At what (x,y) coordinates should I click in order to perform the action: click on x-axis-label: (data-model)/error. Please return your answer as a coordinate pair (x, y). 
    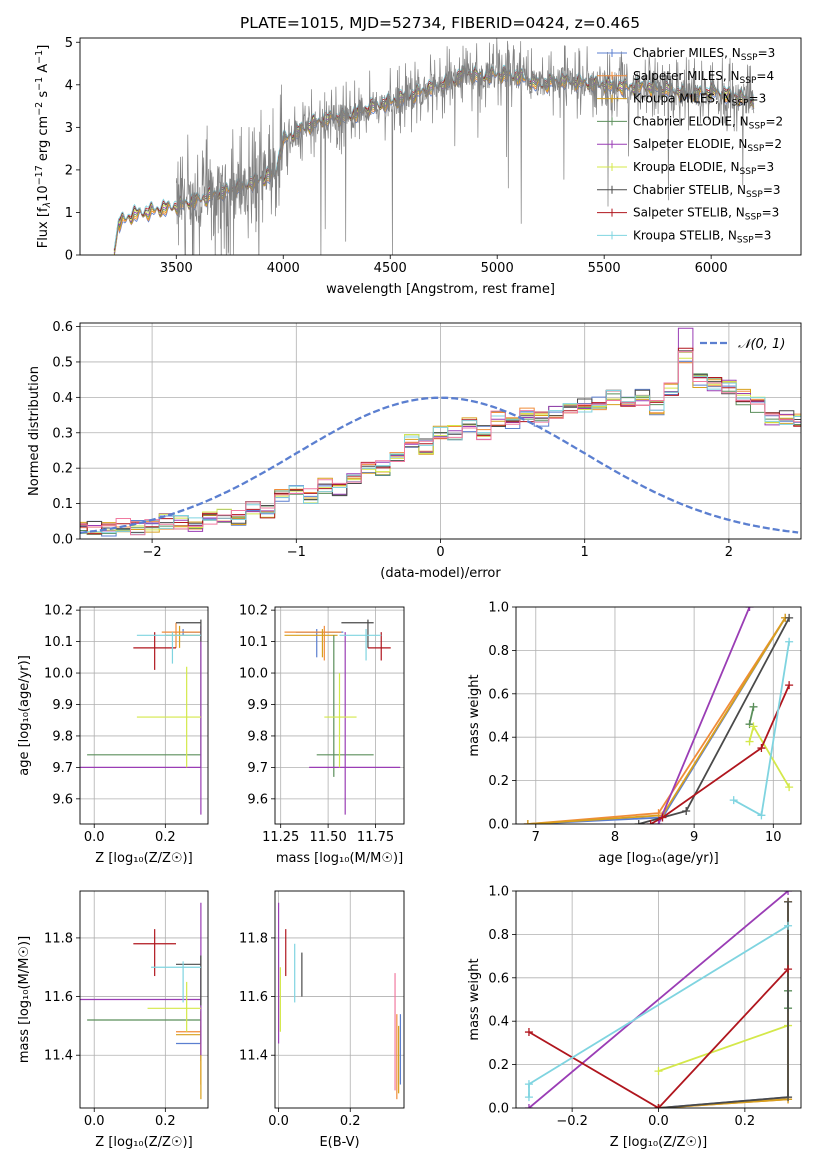
    Looking at the image, I should click on (440, 573).